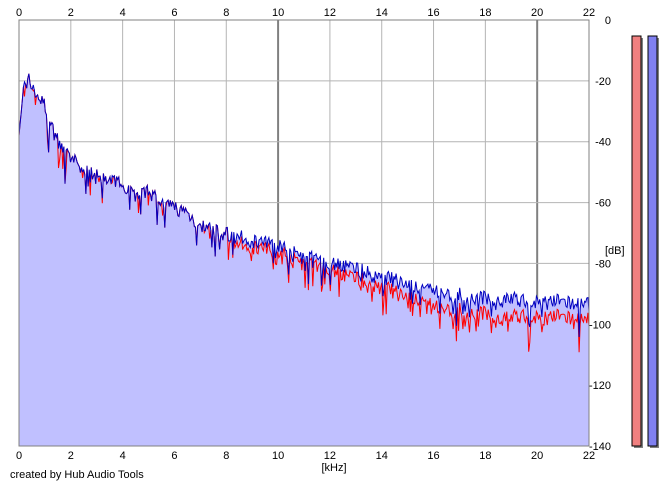 The image size is (672, 486). What do you see at coordinates (333, 468) in the screenshot?
I see `x-axis-title: [kHz]` at bounding box center [333, 468].